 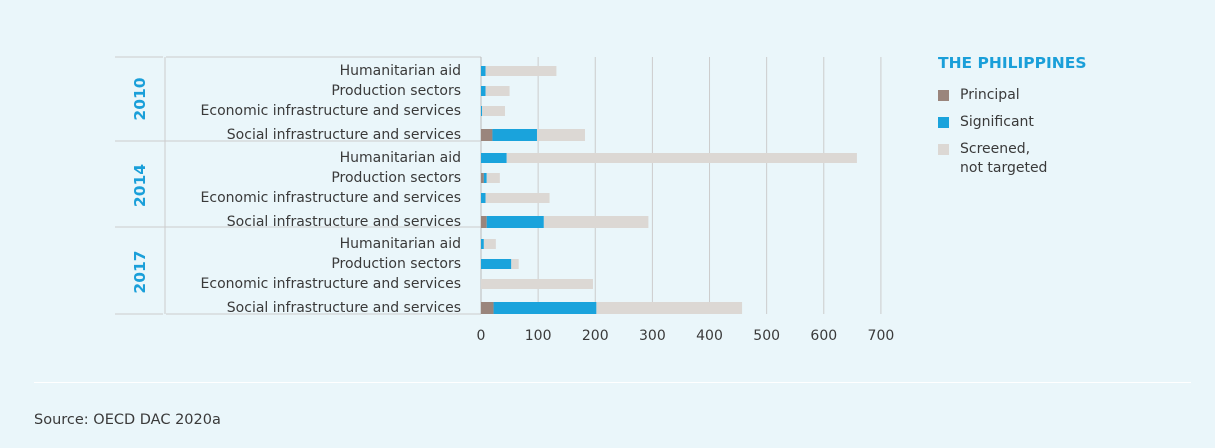 What do you see at coordinates (1068, 63) in the screenshot?
I see `legend-title: THE PHILIPPINES` at bounding box center [1068, 63].